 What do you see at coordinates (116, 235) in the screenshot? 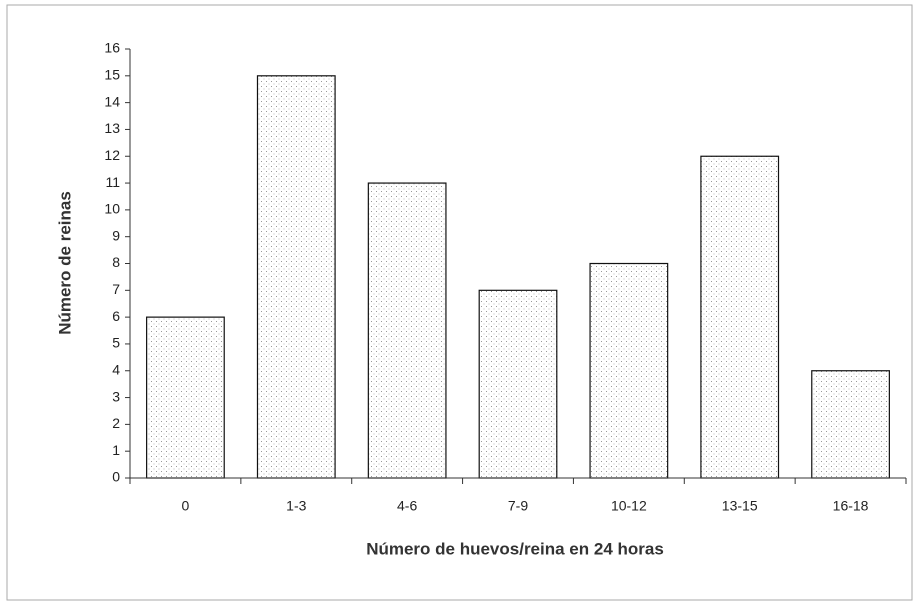
I see `y-tick-label: 9` at bounding box center [116, 235].